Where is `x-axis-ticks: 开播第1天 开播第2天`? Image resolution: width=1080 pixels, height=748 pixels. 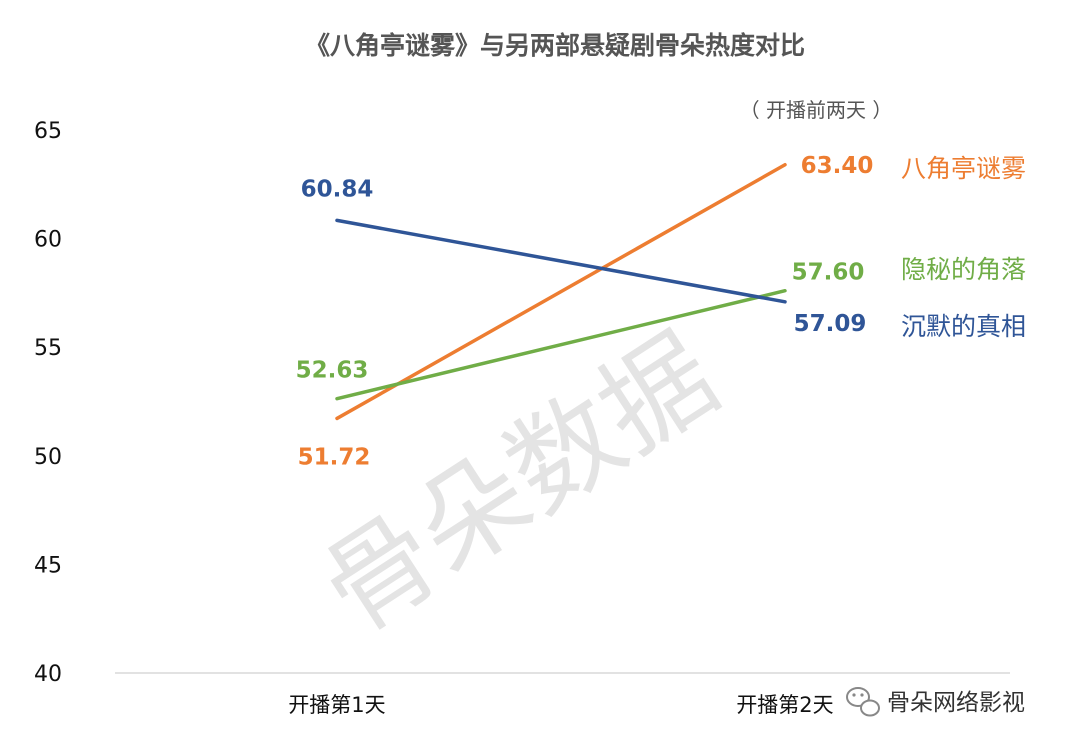 x-axis-ticks: 开播第1天 开播第2天 is located at coordinates (560, 705).